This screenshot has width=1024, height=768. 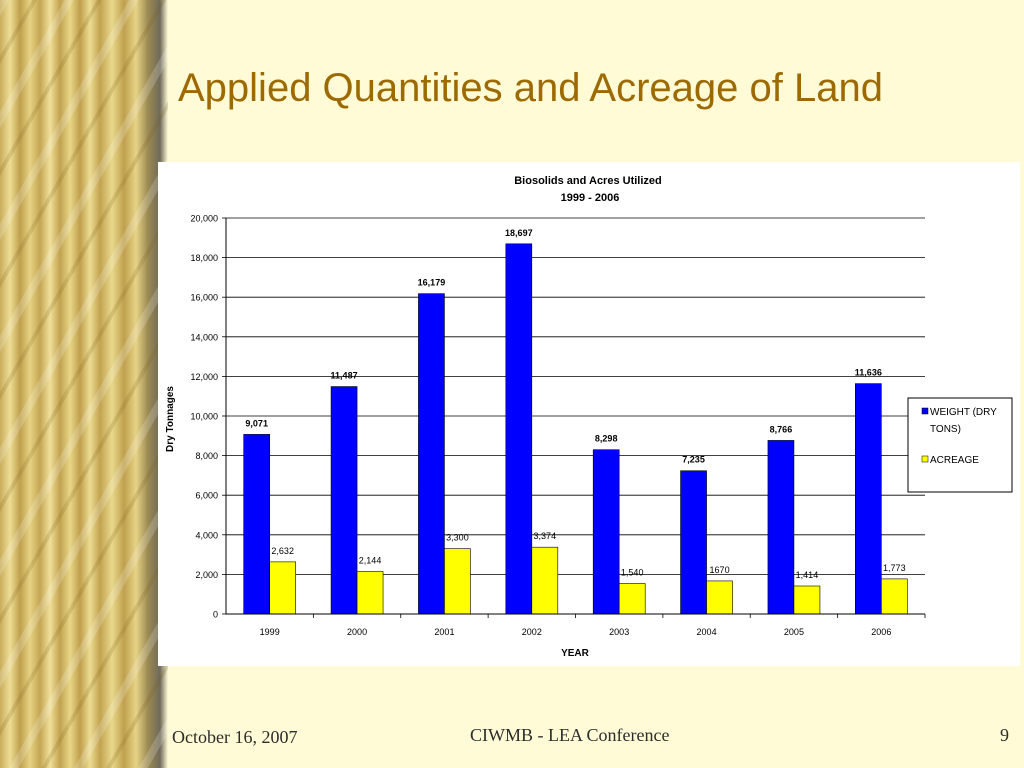 I want to click on data-label-acreage: 2,632, so click(x=282, y=551).